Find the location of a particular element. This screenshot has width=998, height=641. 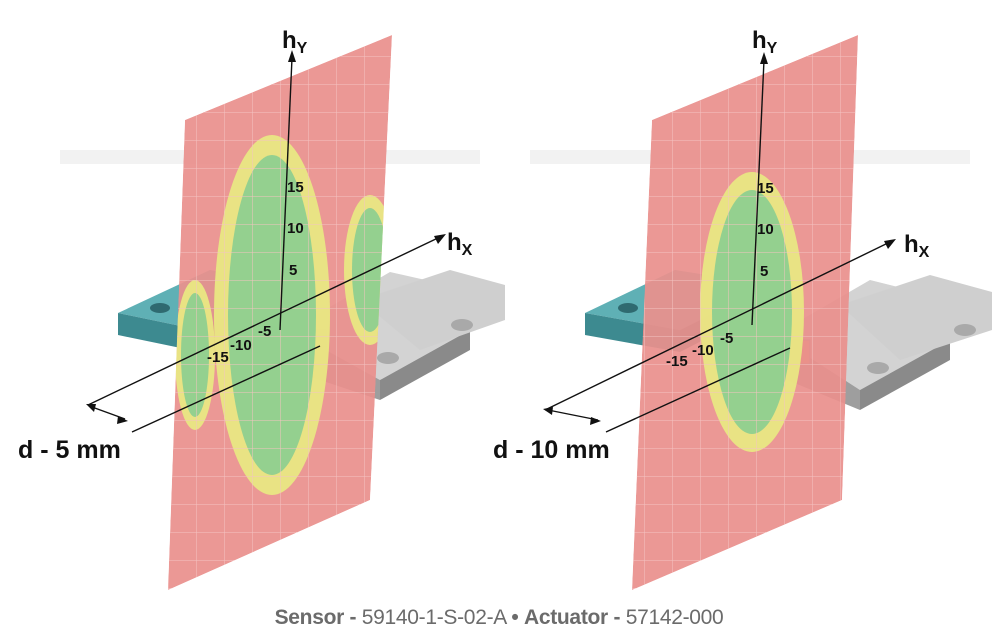

sensor-part-number: 59140-1-S-02-A is located at coordinates (433, 617).